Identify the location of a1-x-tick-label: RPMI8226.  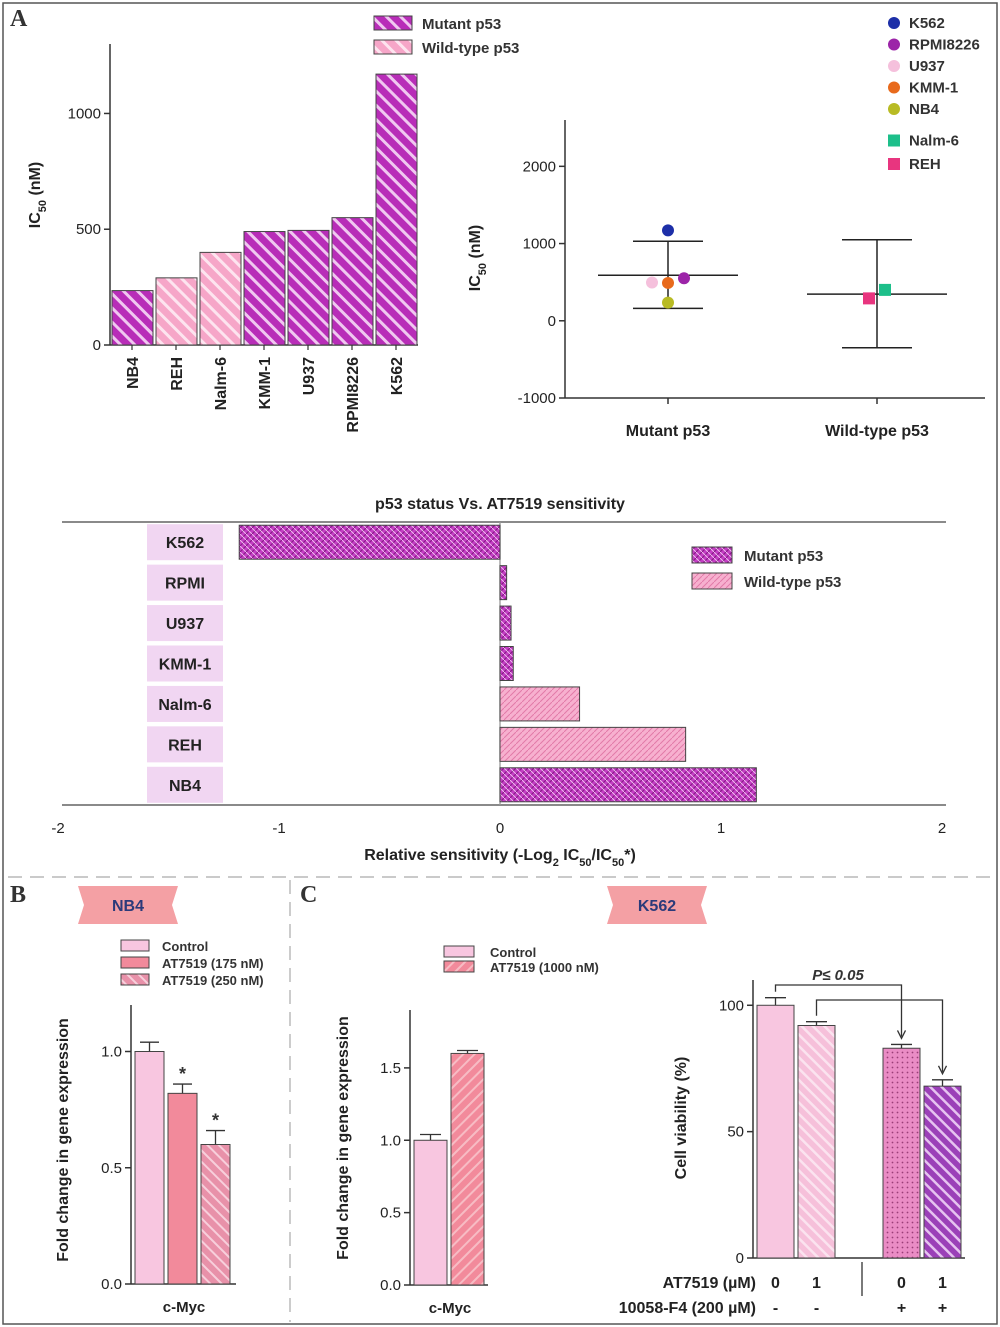
(353, 395).